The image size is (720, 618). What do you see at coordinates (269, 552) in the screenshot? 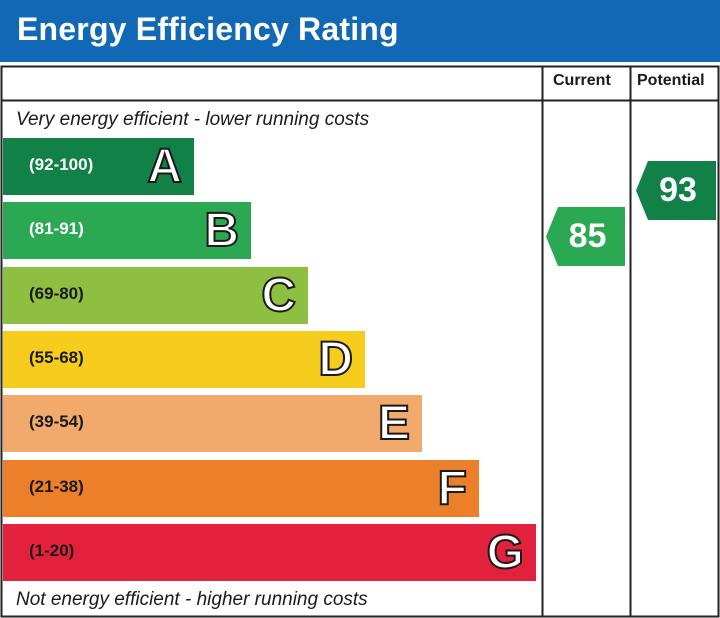
I see `band-g: (1-20) G` at bounding box center [269, 552].